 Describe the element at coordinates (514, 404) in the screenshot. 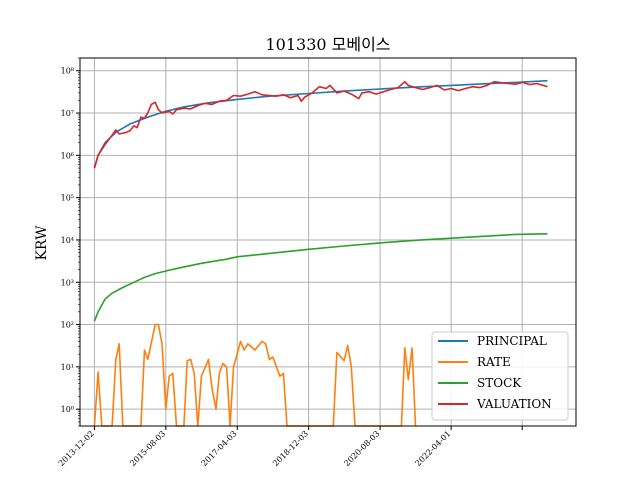

I see `legend-label-valuation: VALUATION` at that location.